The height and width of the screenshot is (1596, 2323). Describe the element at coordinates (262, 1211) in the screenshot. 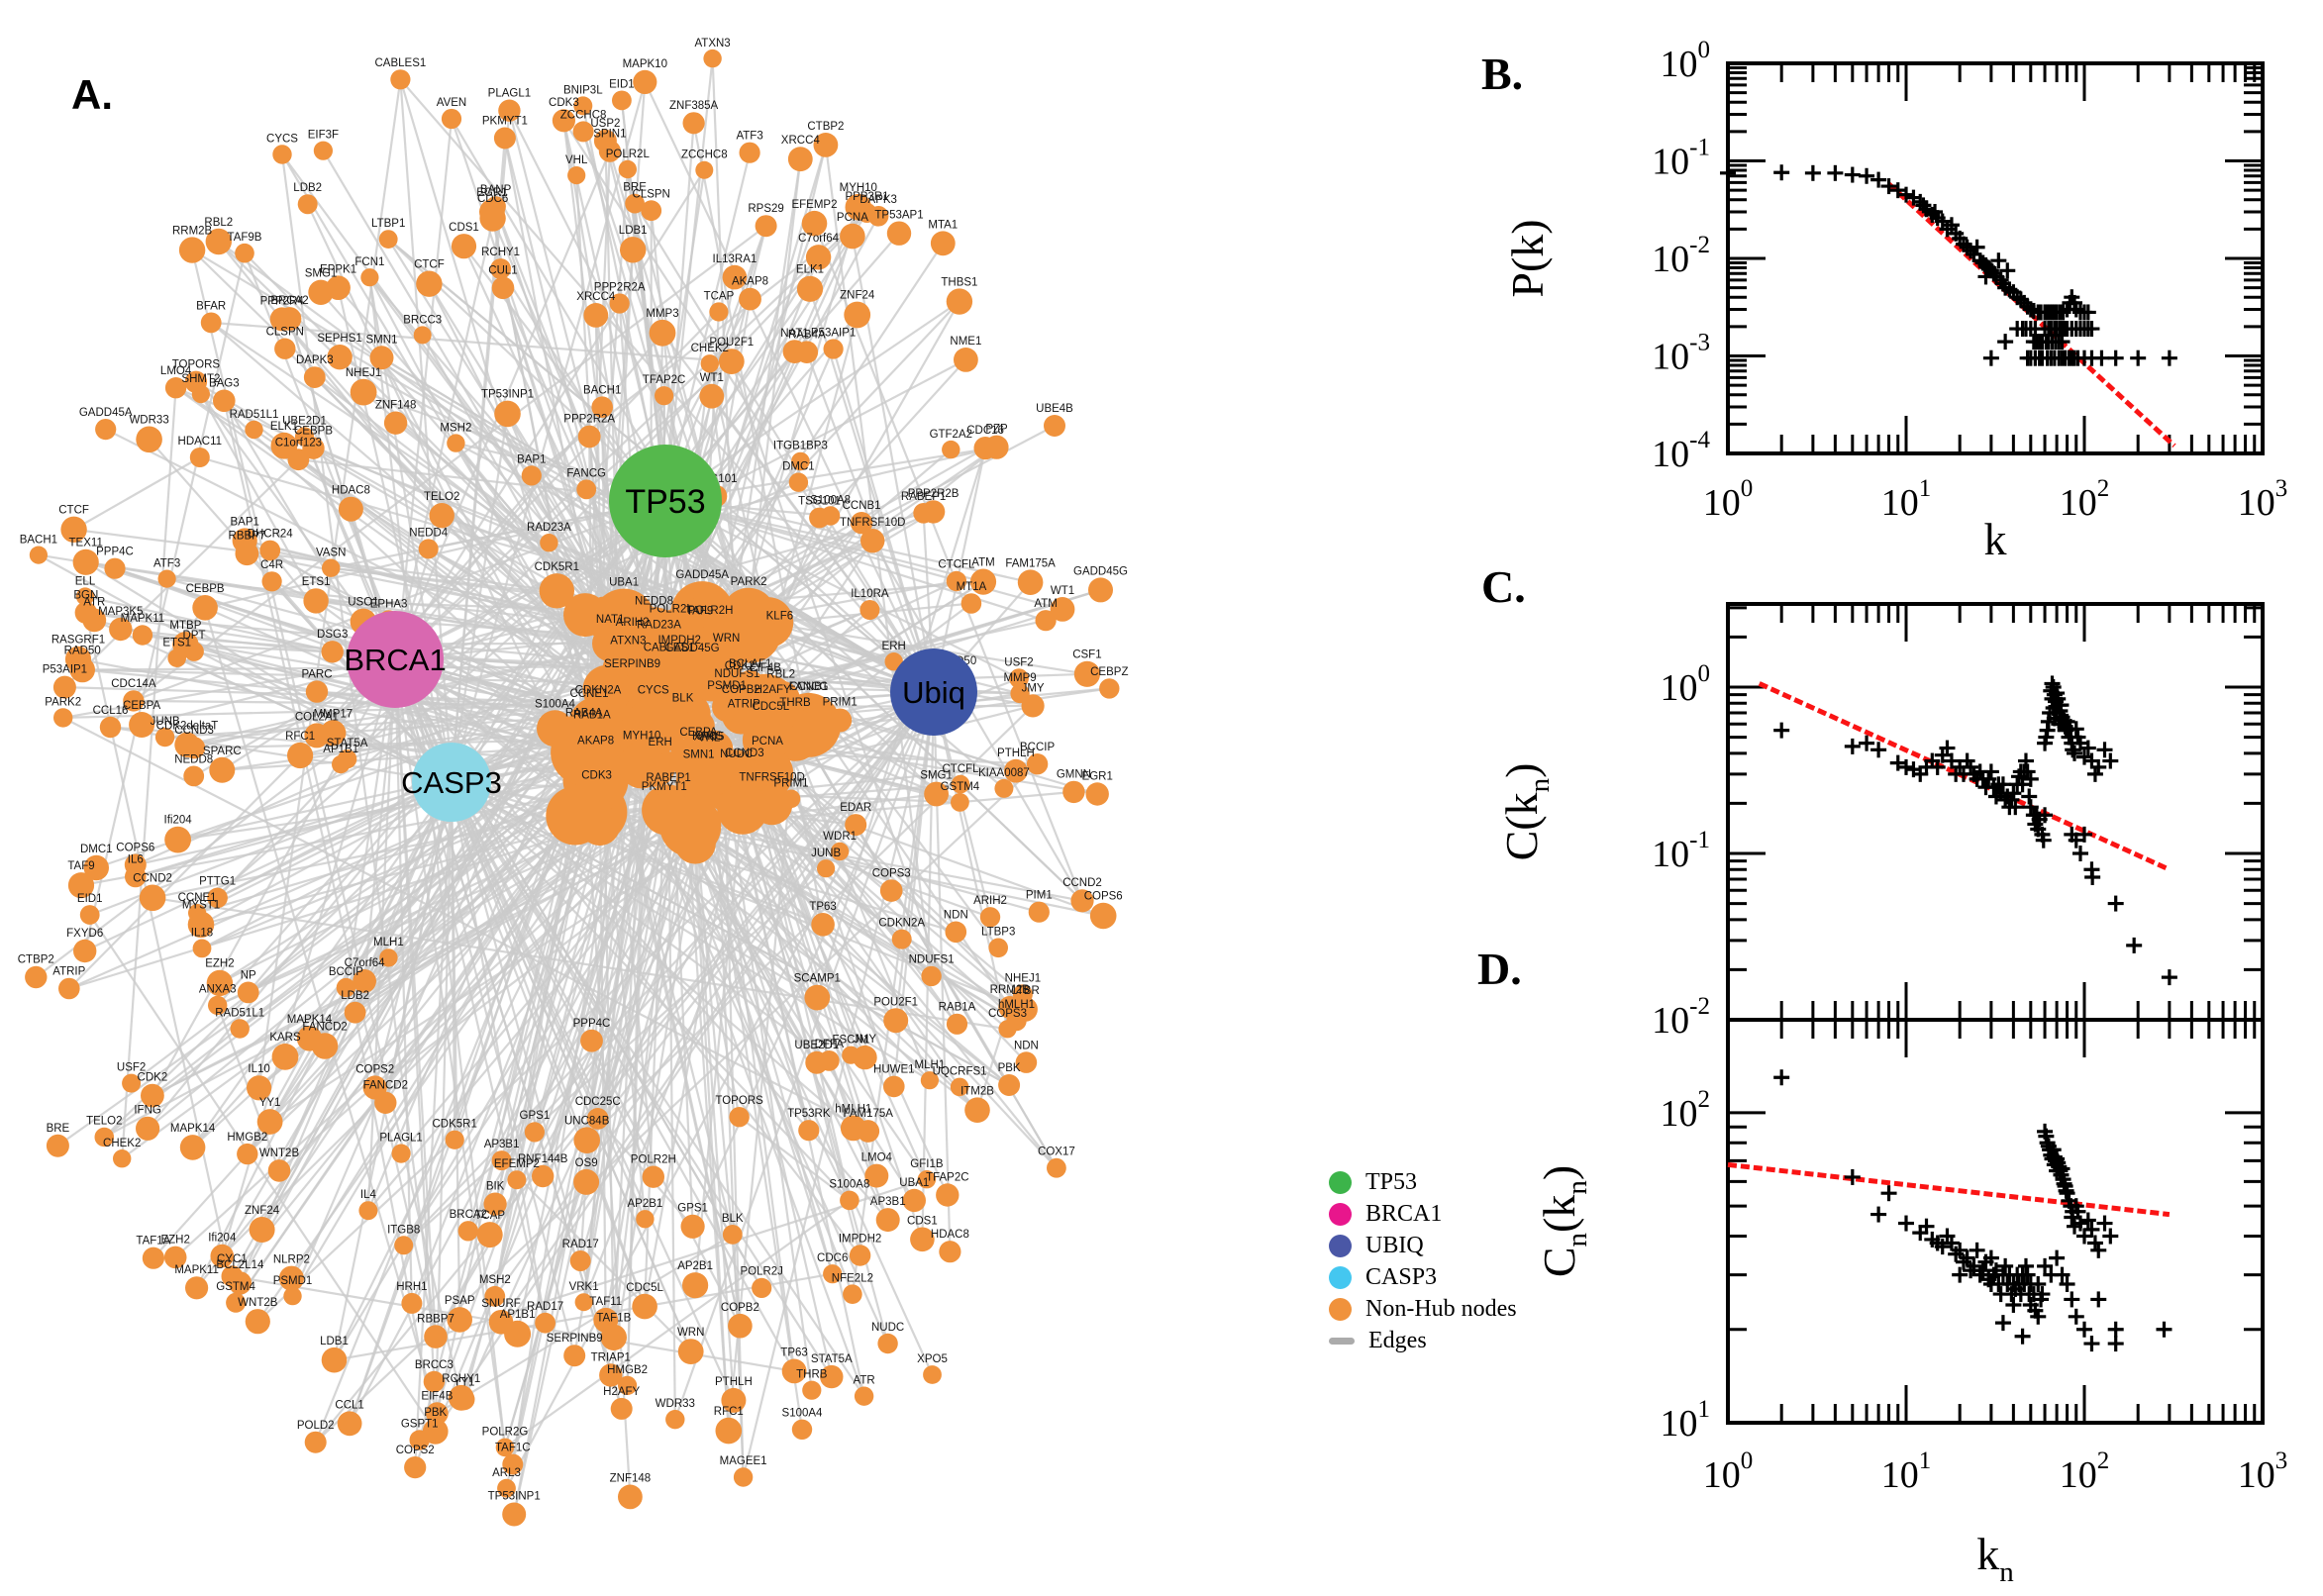

I see `node-label: ZNF24` at that location.